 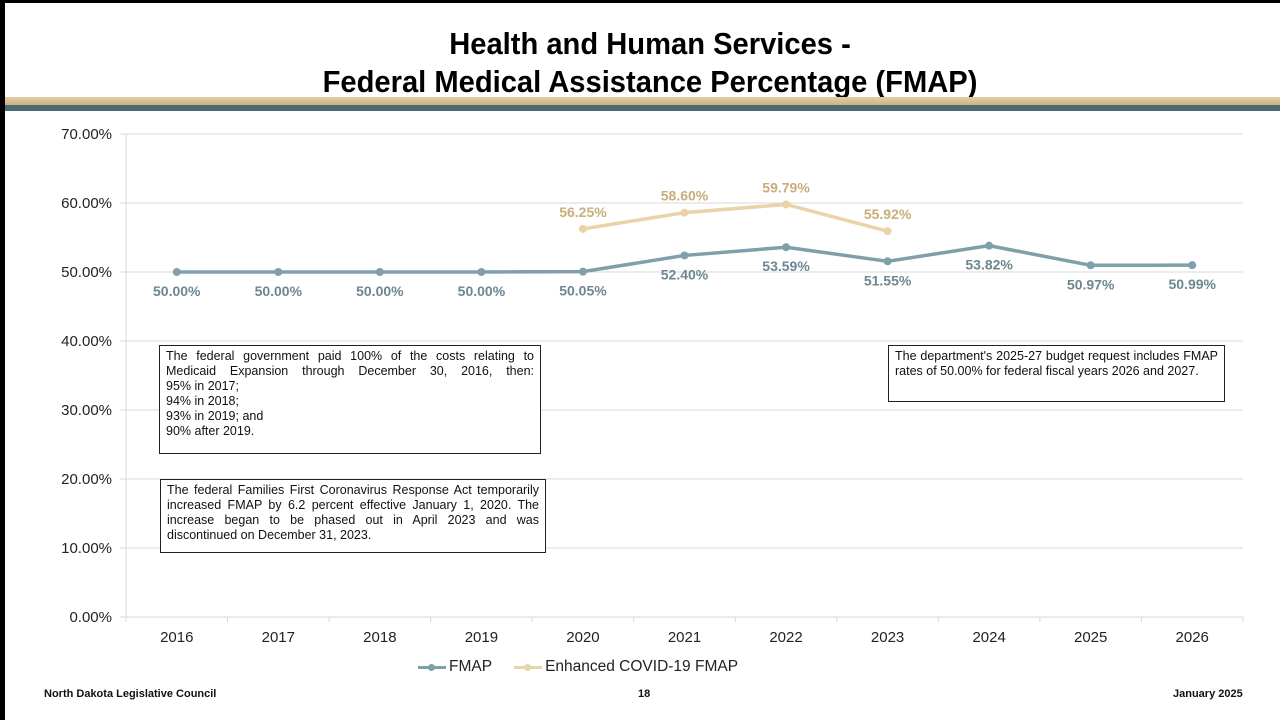 What do you see at coordinates (989, 265) in the screenshot?
I see `data-label-fmap: 53.82%` at bounding box center [989, 265].